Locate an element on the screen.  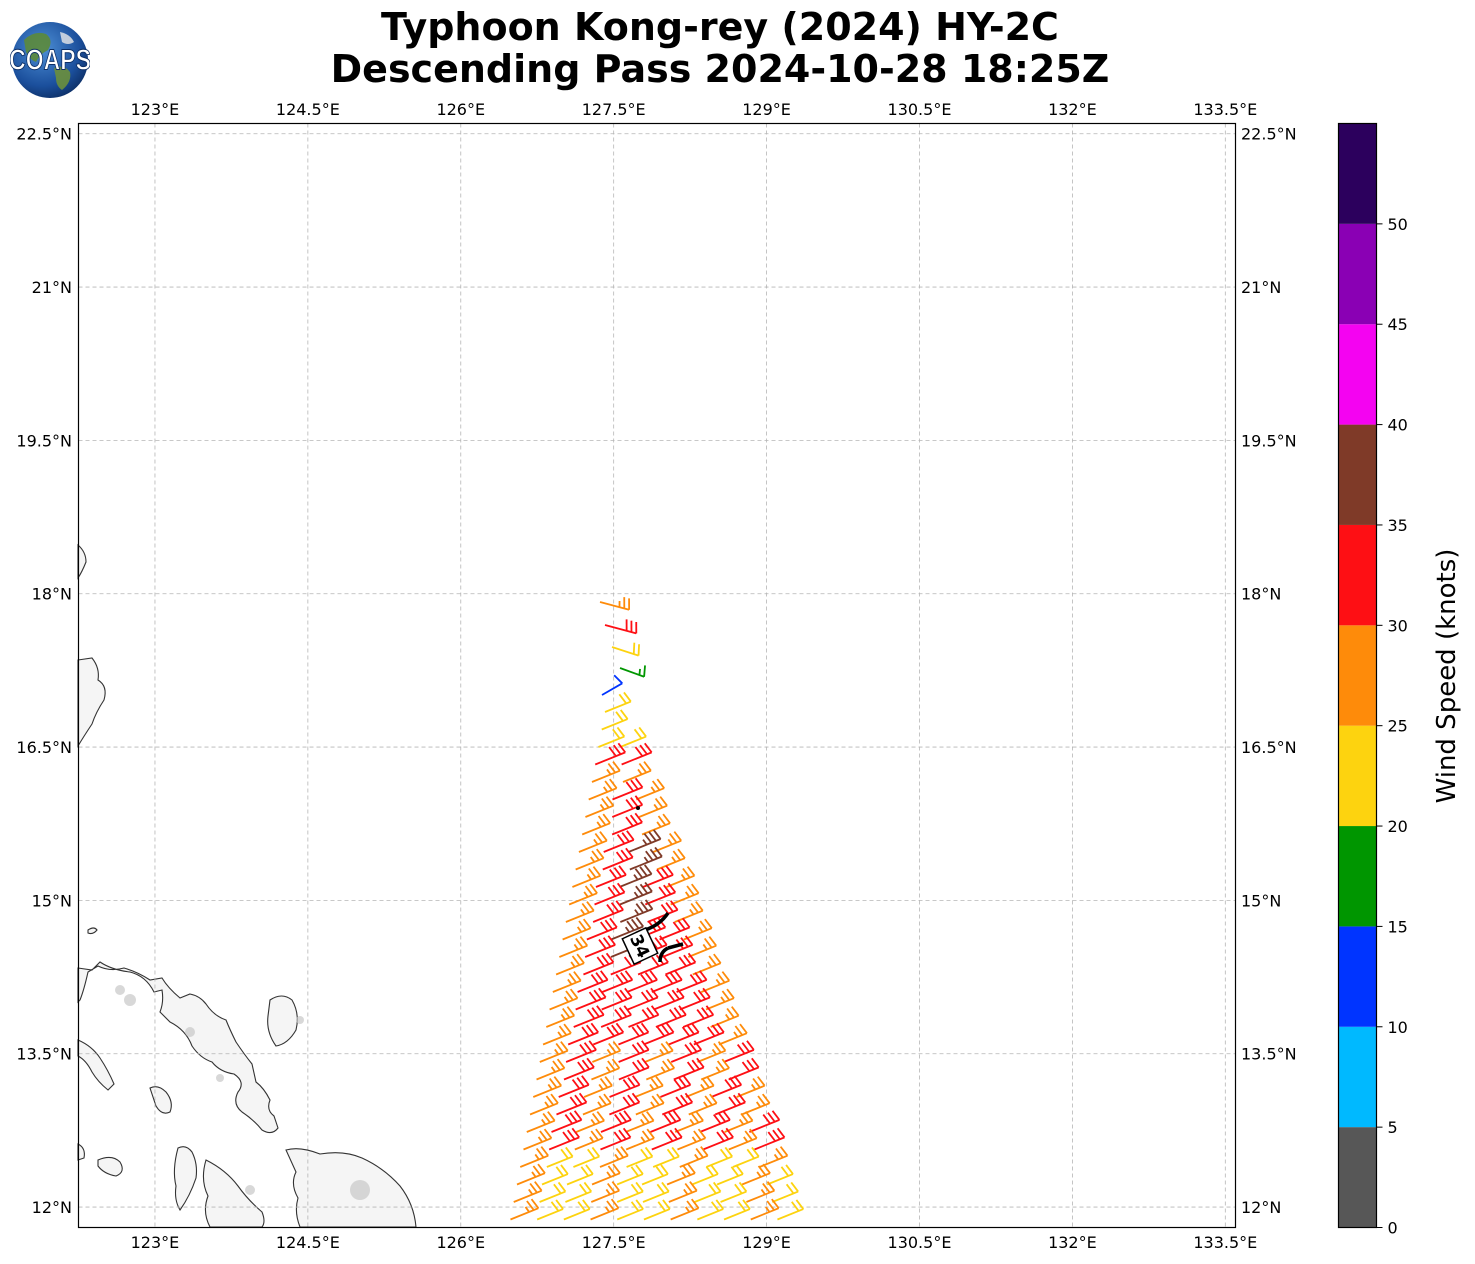
wind-barbs is located at coordinates (657, 909).